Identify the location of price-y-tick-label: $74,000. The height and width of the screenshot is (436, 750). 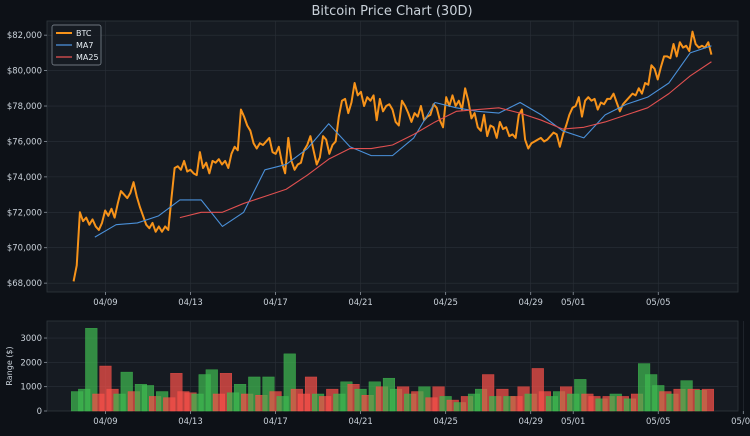
(24, 178).